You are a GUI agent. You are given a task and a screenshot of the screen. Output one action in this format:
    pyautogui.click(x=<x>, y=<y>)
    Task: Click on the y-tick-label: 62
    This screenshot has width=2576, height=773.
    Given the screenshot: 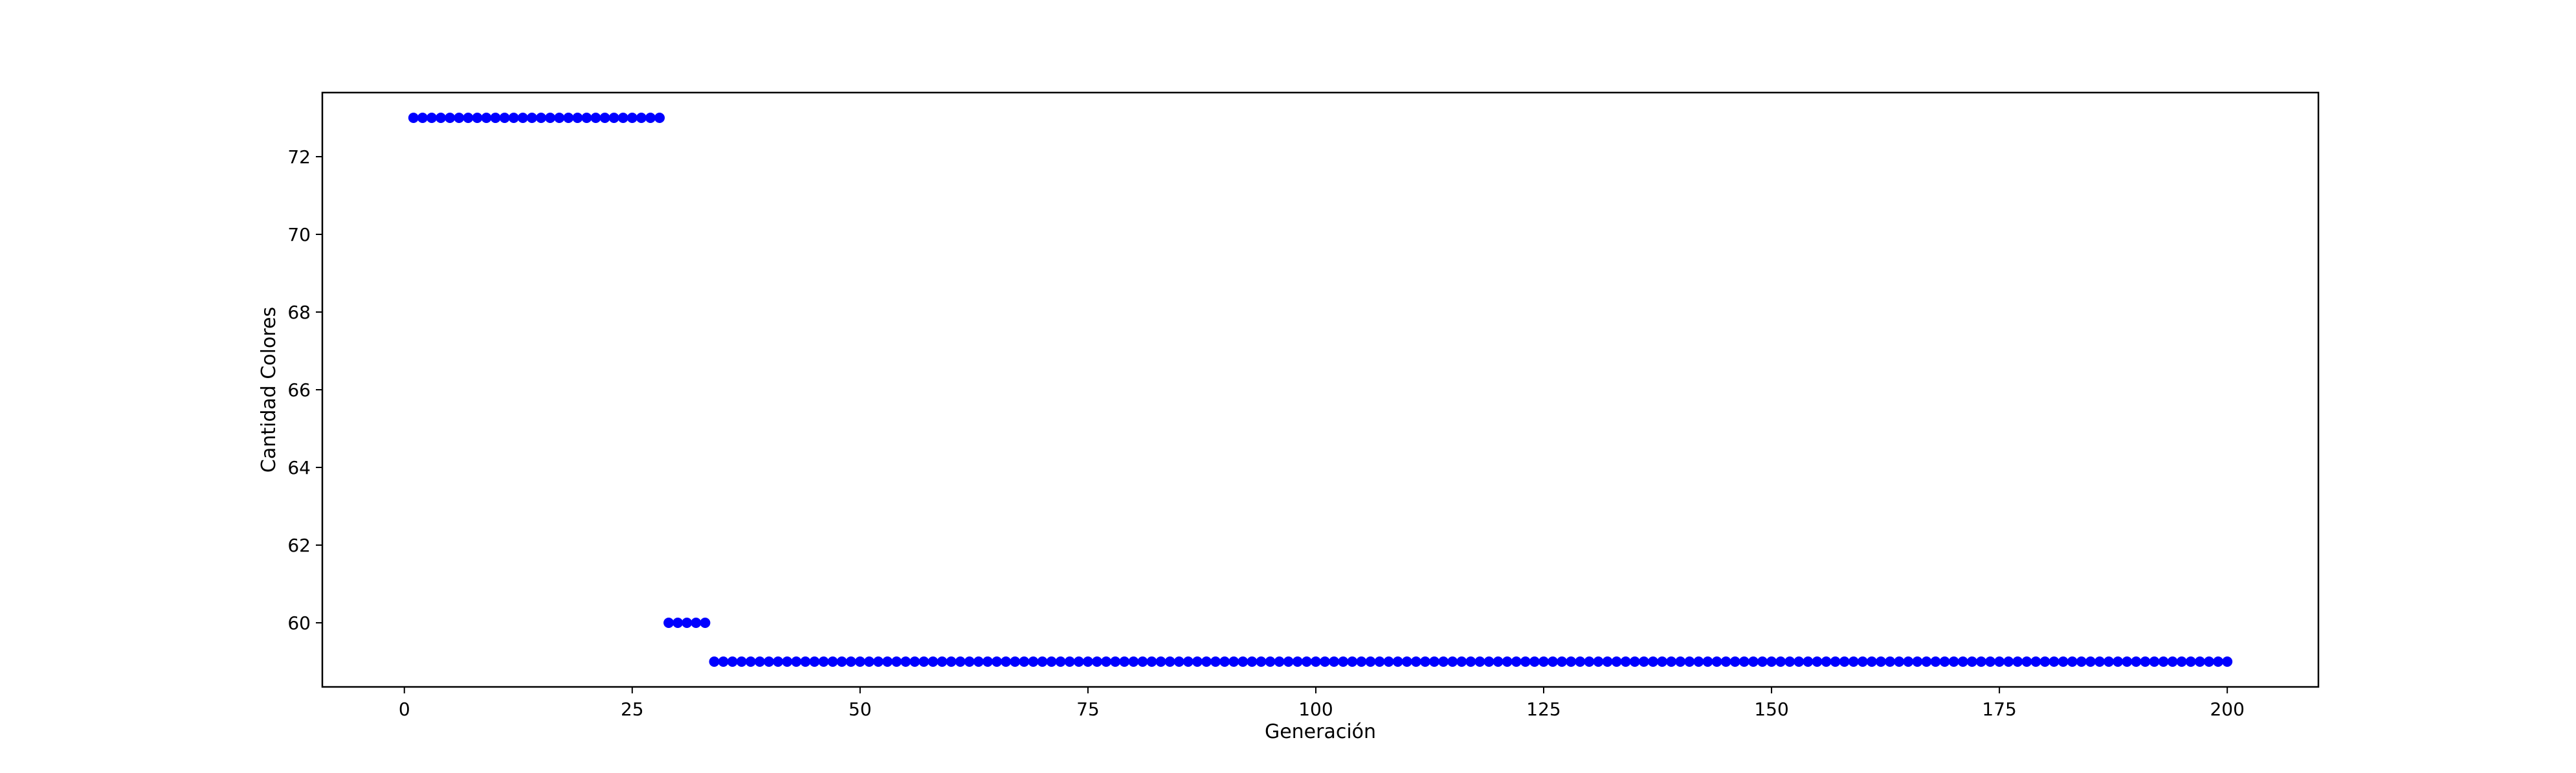 What is the action you would take?
    pyautogui.click(x=299, y=545)
    